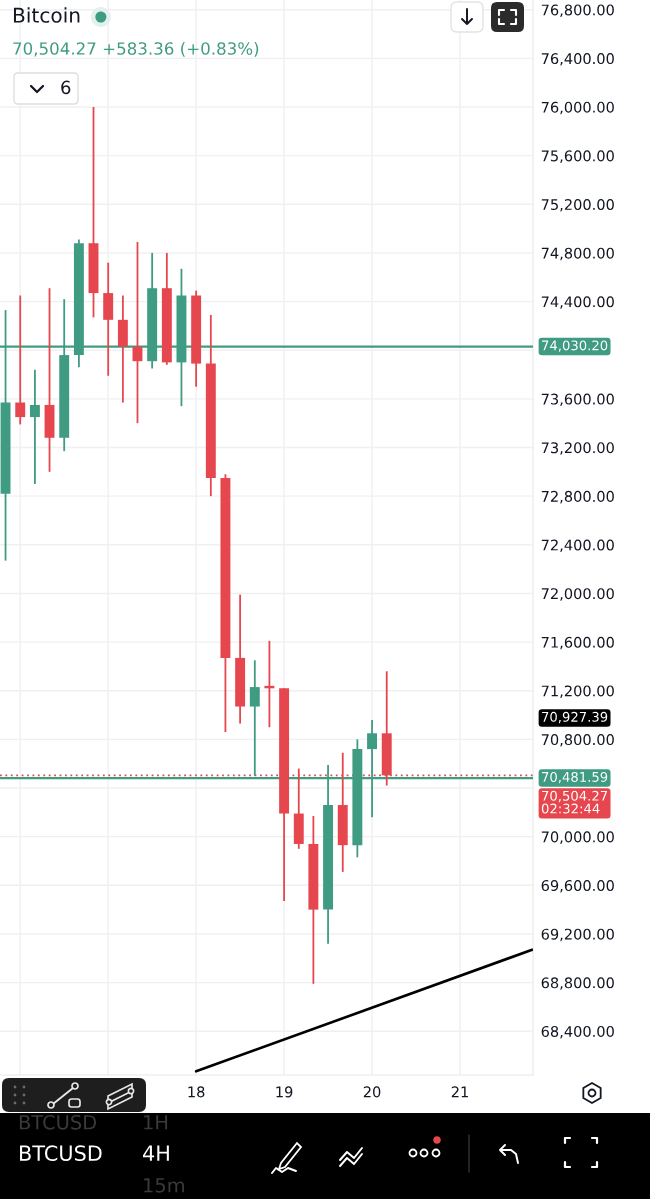 The height and width of the screenshot is (1199, 650). Describe the element at coordinates (459, 1092) in the screenshot. I see `x-tick-label: 21` at that location.